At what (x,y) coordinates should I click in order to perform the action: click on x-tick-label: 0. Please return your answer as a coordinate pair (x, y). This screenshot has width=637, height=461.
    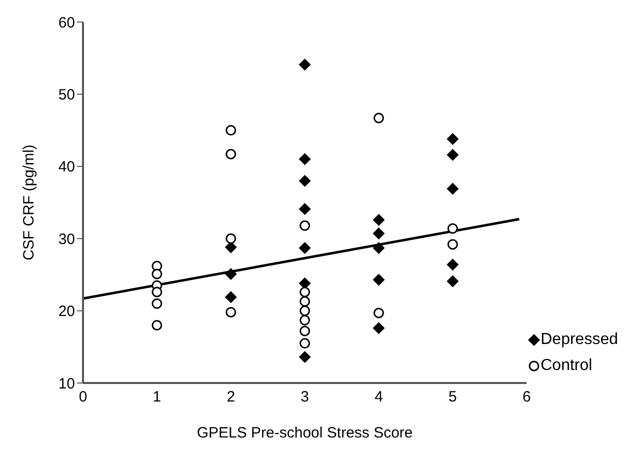
    Looking at the image, I should click on (83, 397).